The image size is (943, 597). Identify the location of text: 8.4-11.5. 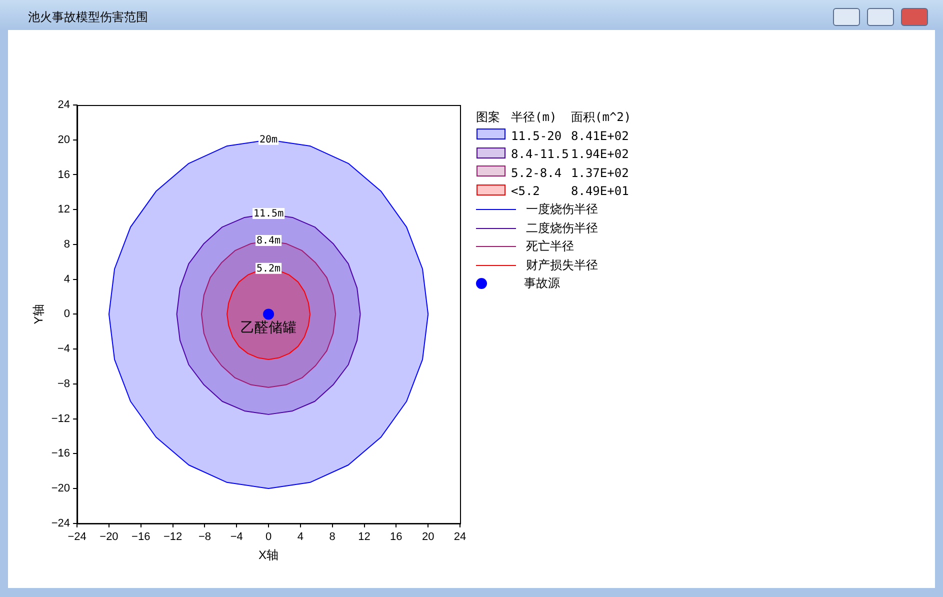
(540, 154).